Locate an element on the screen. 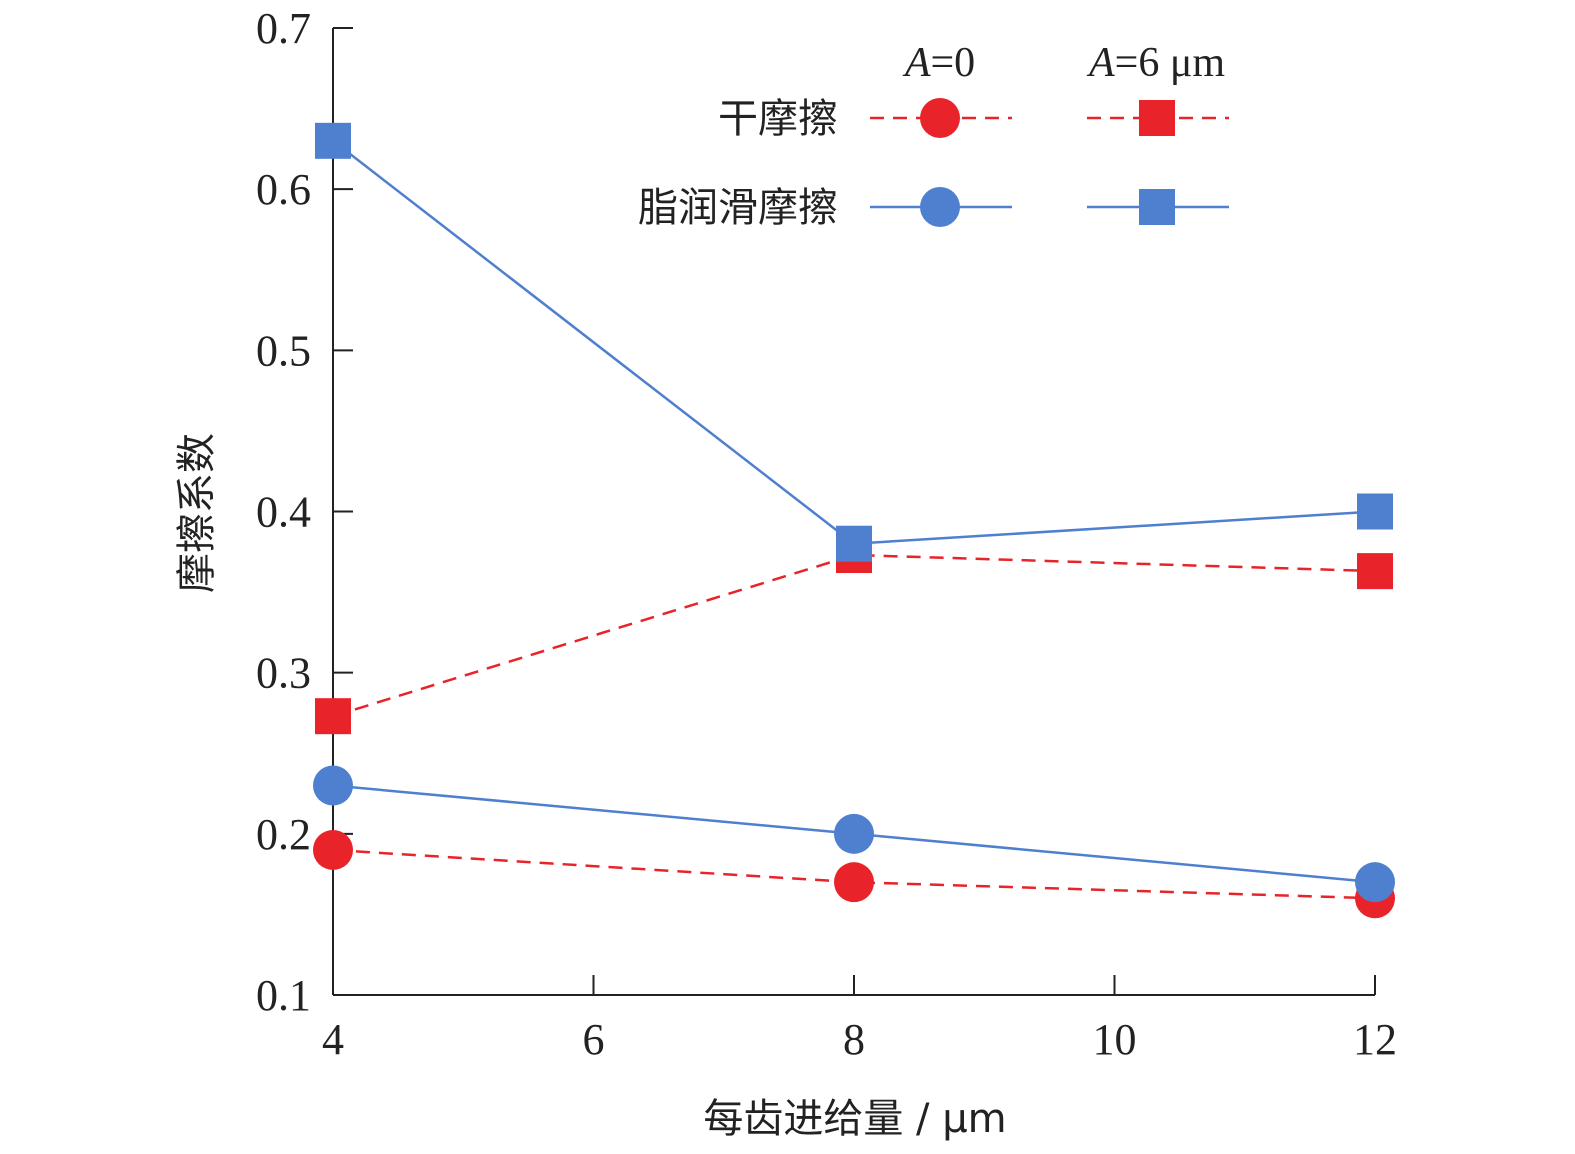  y-tick-label: 0.1 is located at coordinates (283, 995).